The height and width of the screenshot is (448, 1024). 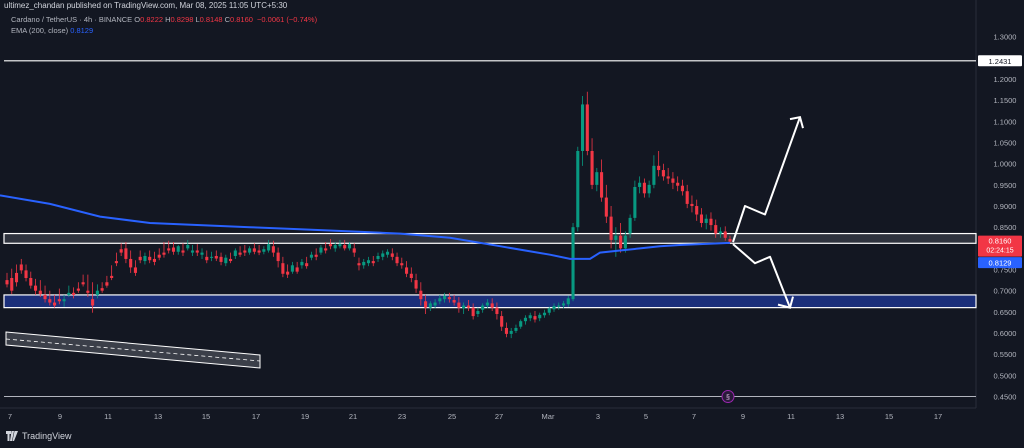 What do you see at coordinates (694, 416) in the screenshot?
I see `x-tick-label: 7` at bounding box center [694, 416].